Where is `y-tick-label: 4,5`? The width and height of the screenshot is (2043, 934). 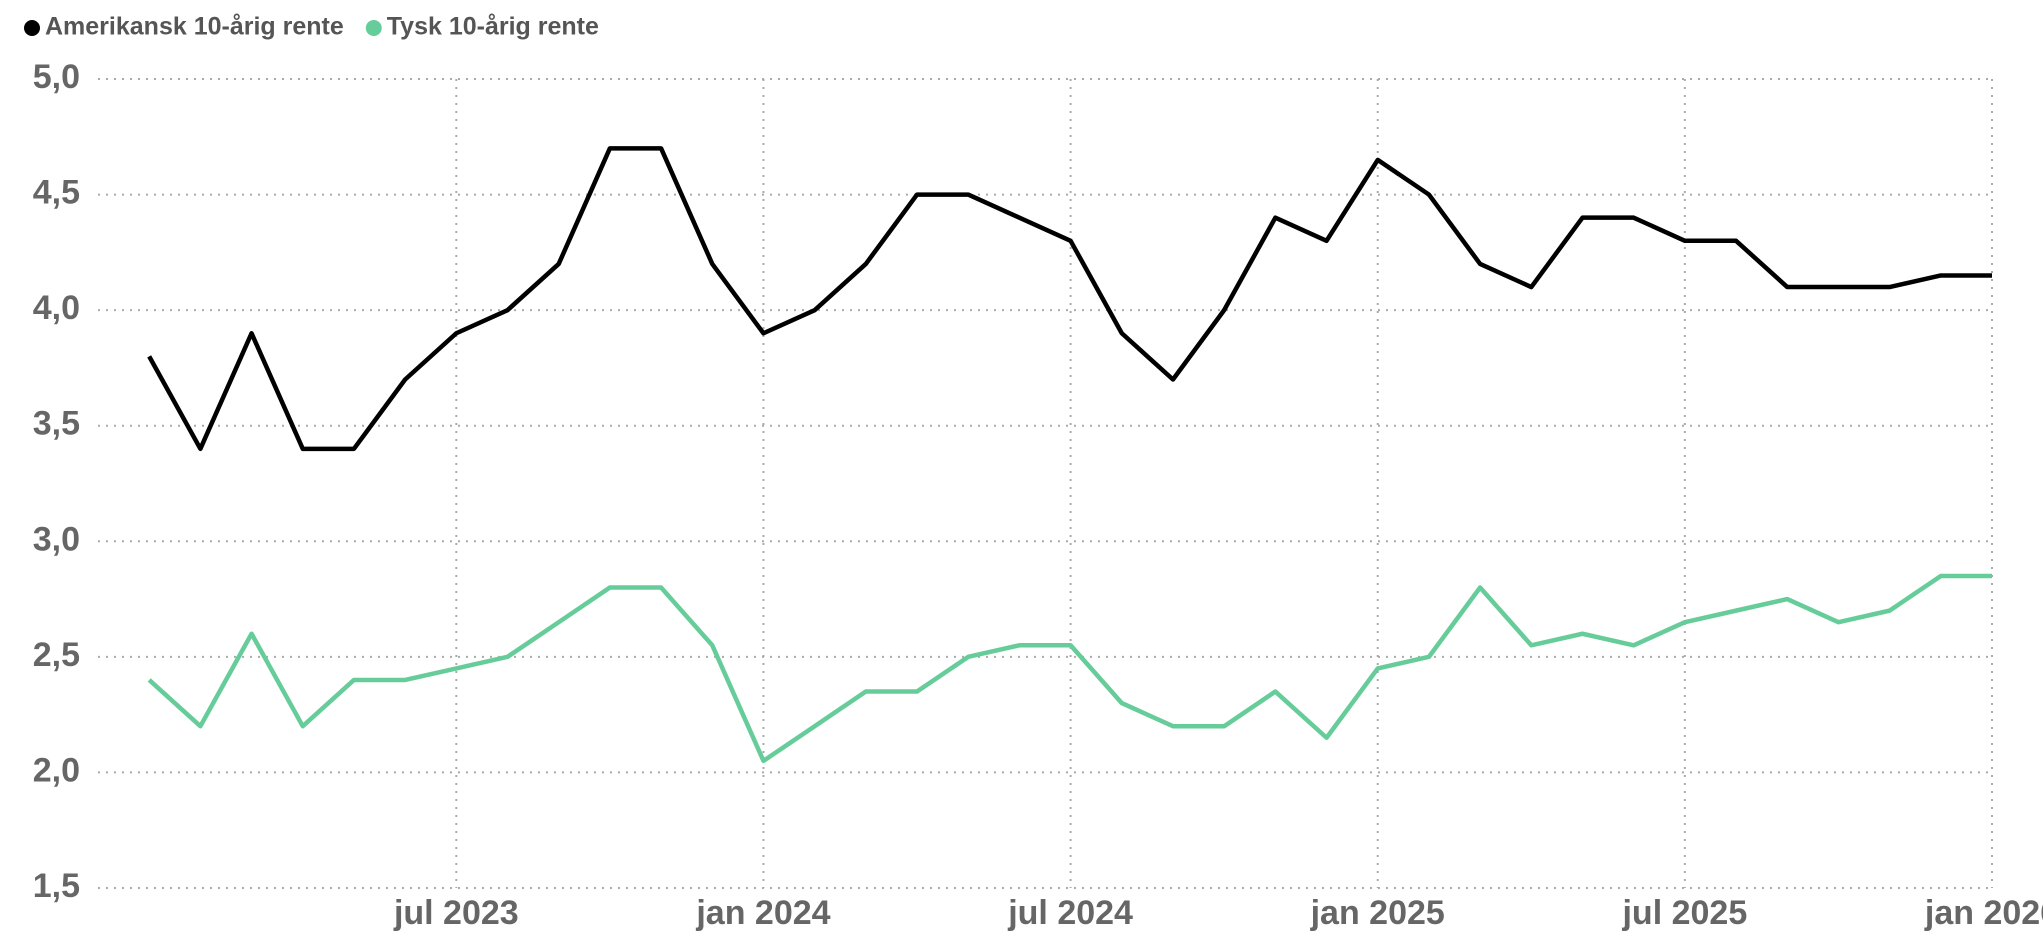
y-tick-label: 4,5 is located at coordinates (56, 193).